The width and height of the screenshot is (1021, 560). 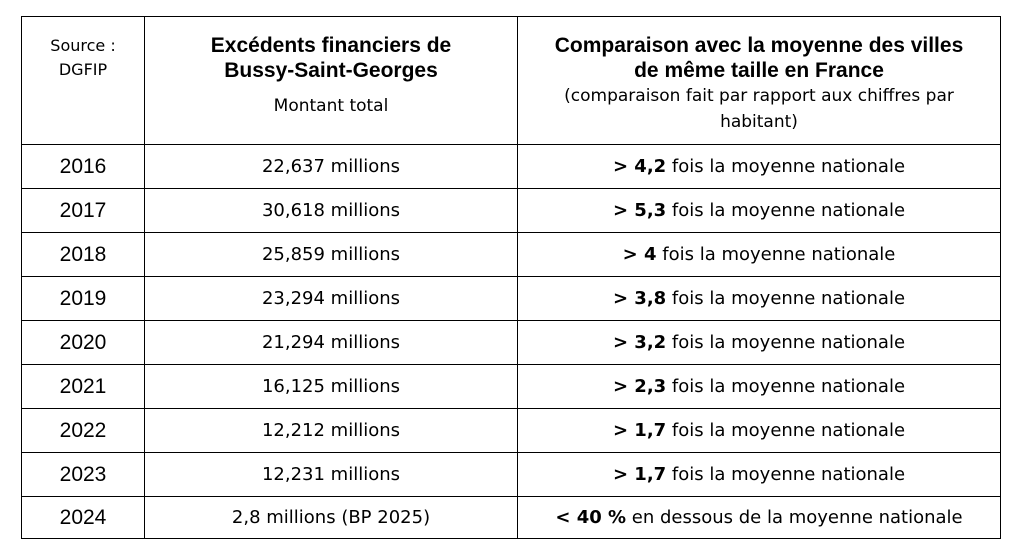 What do you see at coordinates (83, 517) in the screenshot?
I see `year-cell: 2024` at bounding box center [83, 517].